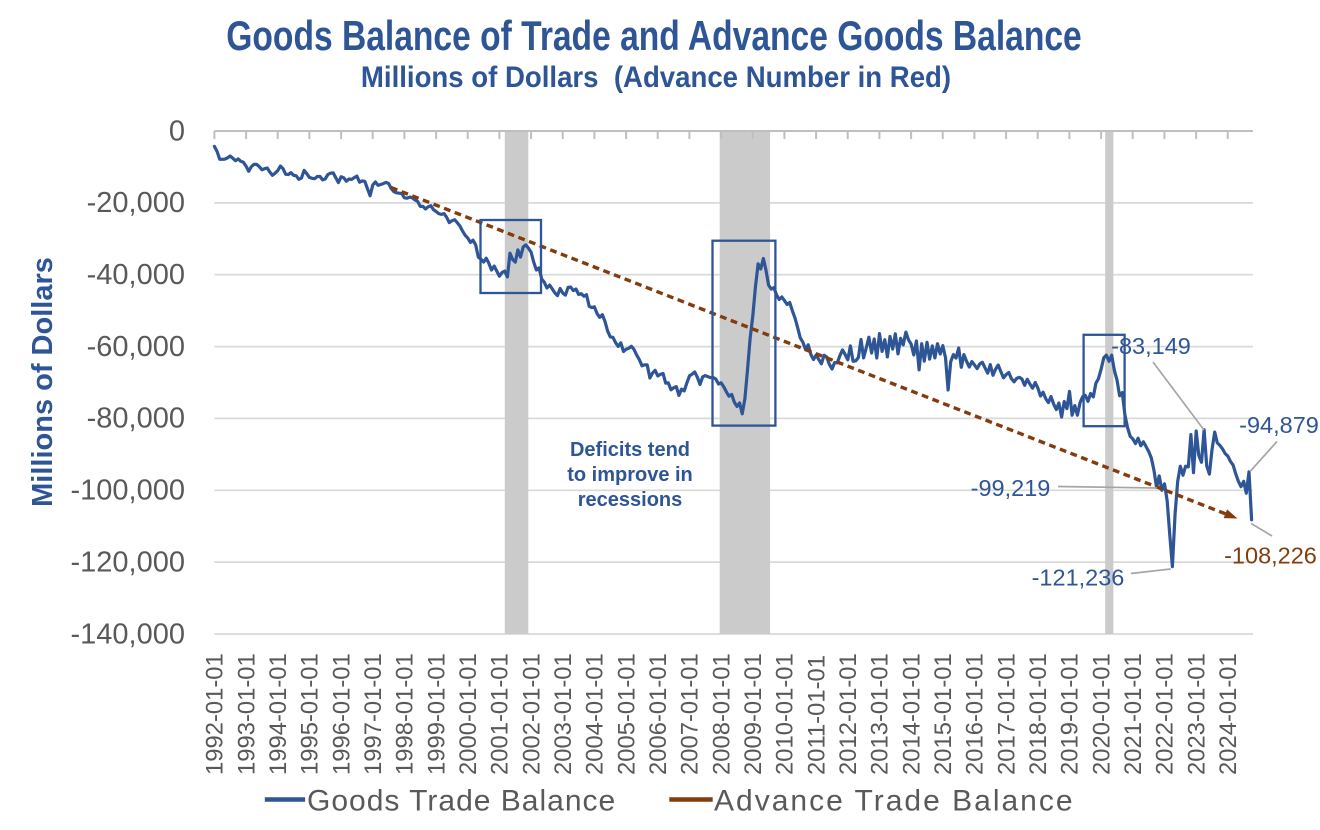  What do you see at coordinates (136, 203) in the screenshot?
I see `svg-text: -20,000` at bounding box center [136, 203].